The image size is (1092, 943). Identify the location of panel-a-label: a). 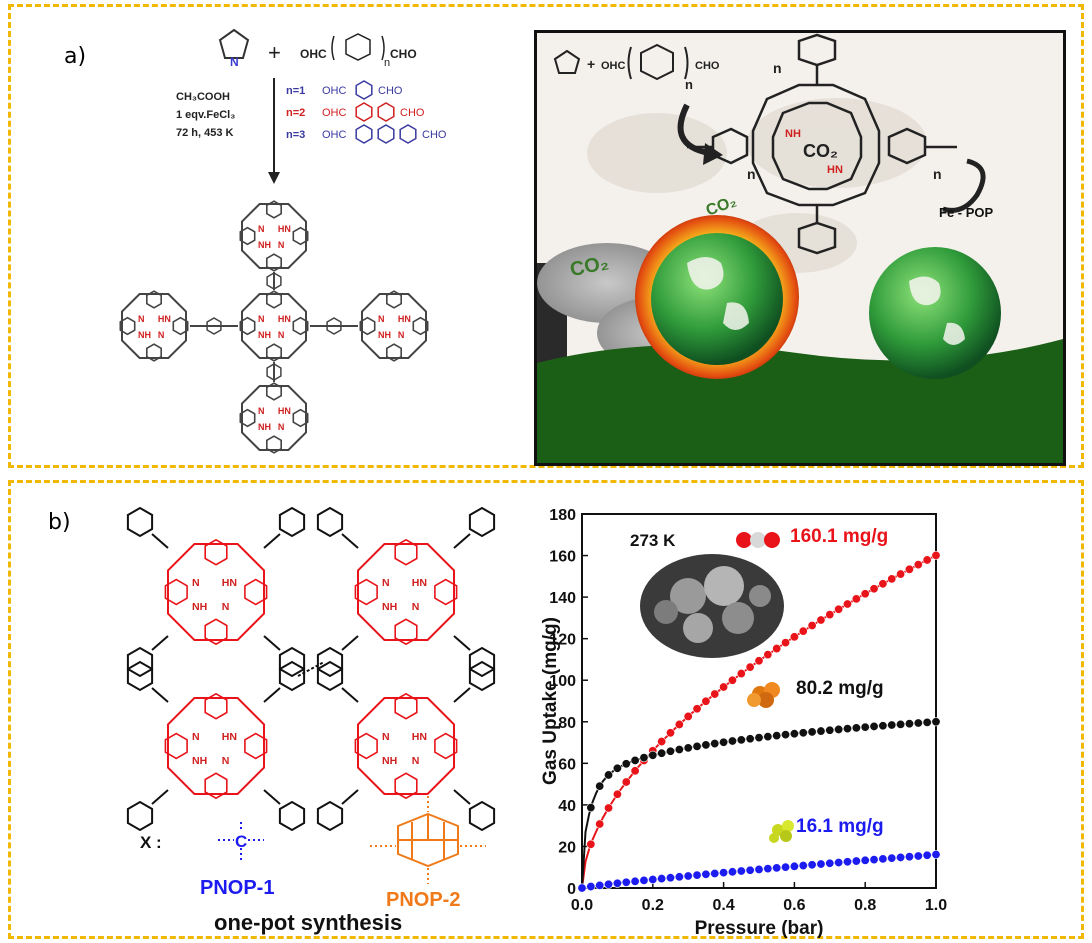
(75, 56).